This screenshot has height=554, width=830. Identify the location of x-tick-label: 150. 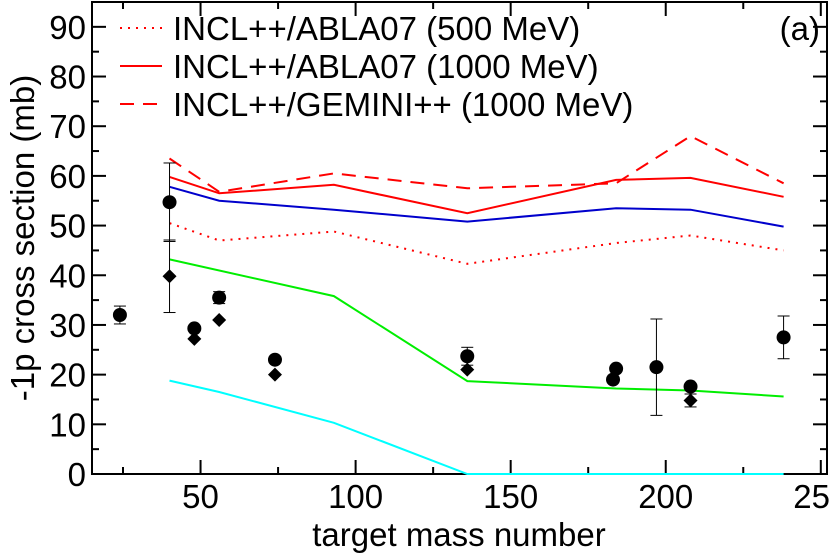
(510, 496).